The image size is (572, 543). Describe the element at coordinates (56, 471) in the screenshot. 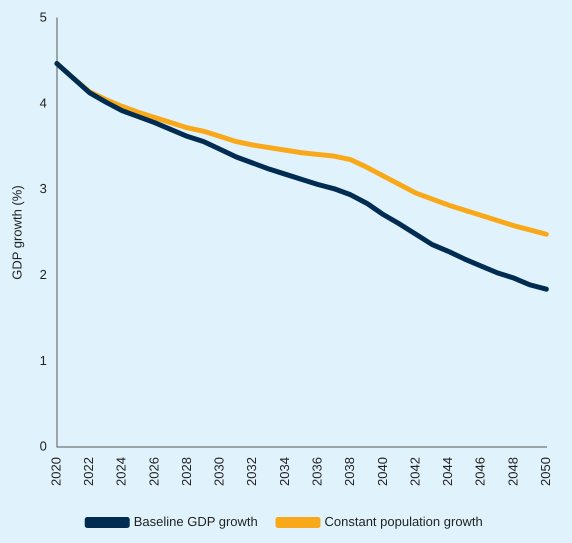

I see `x-tick-label: 2020` at that location.